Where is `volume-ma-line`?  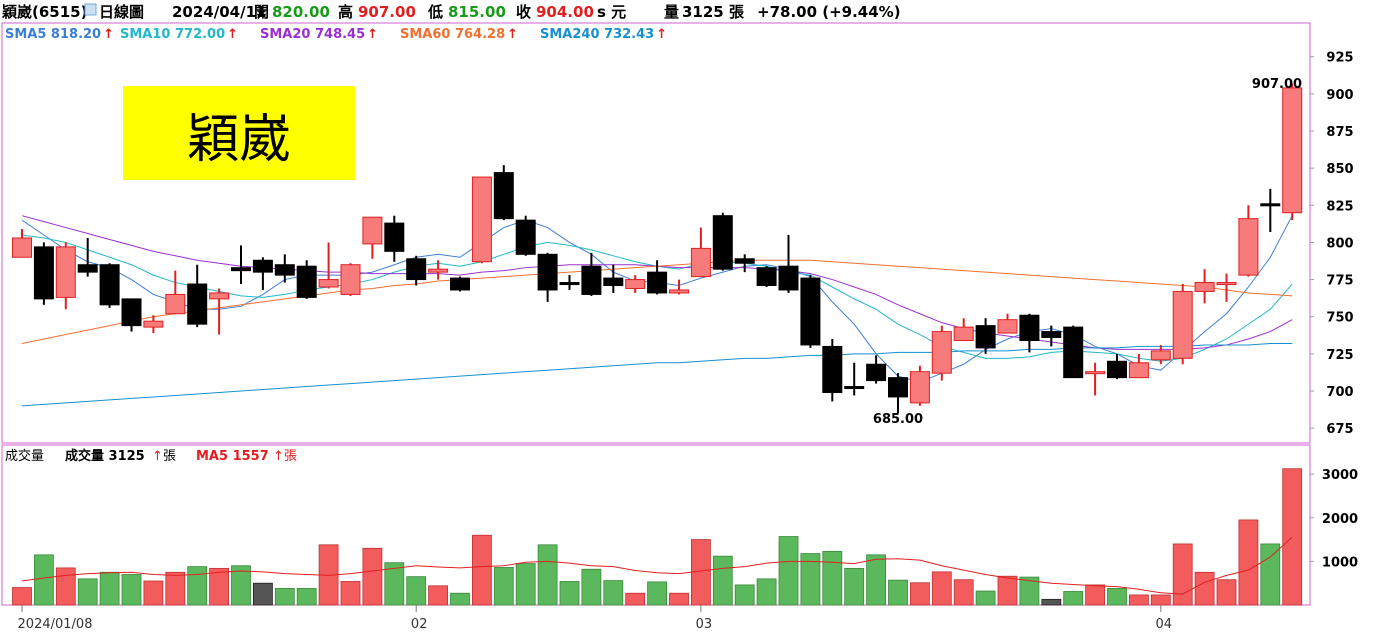
volume-ma-line is located at coordinates (657, 565).